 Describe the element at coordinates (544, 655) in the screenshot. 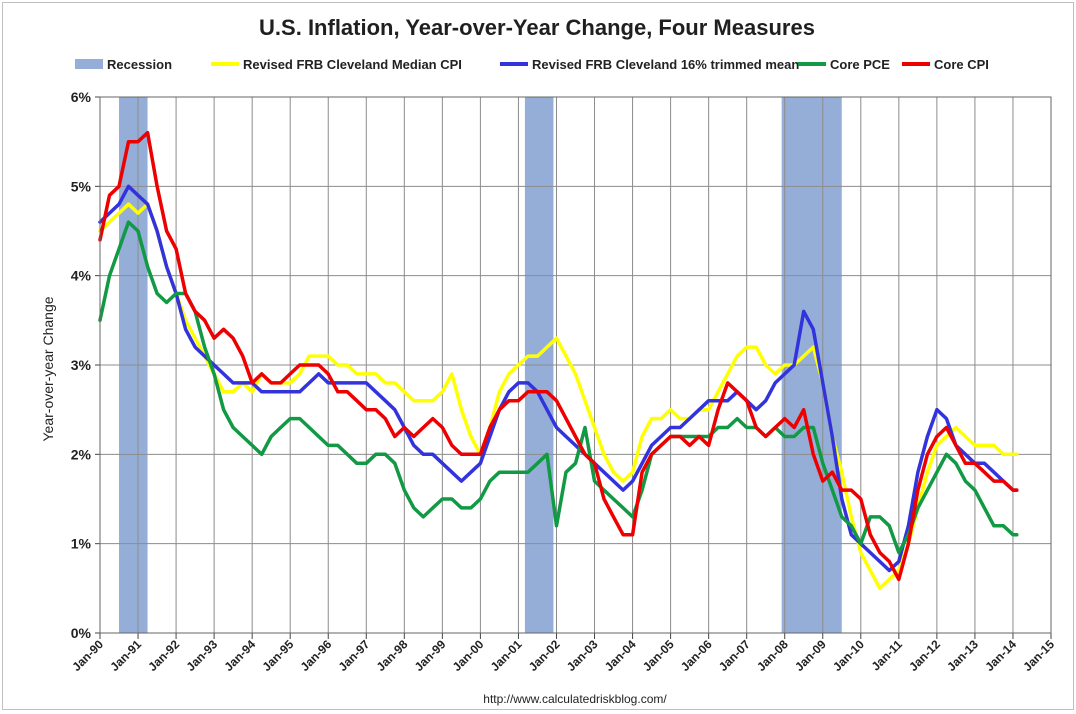

I see `x-tick-label: Jan-02` at that location.